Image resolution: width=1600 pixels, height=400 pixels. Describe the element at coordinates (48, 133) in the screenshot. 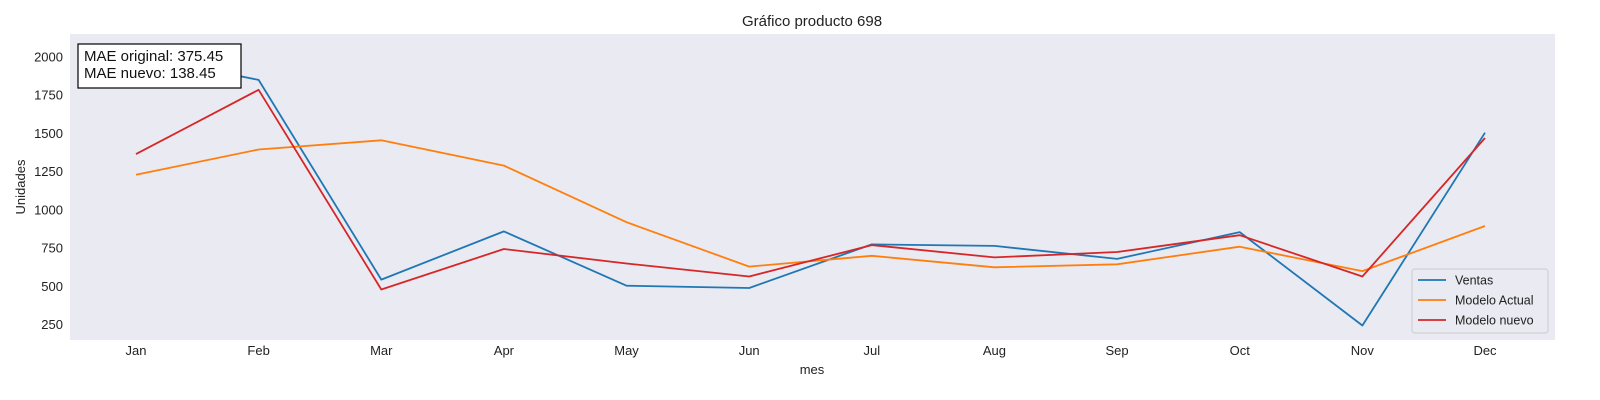

I see `y-tick-label: 1500` at that location.